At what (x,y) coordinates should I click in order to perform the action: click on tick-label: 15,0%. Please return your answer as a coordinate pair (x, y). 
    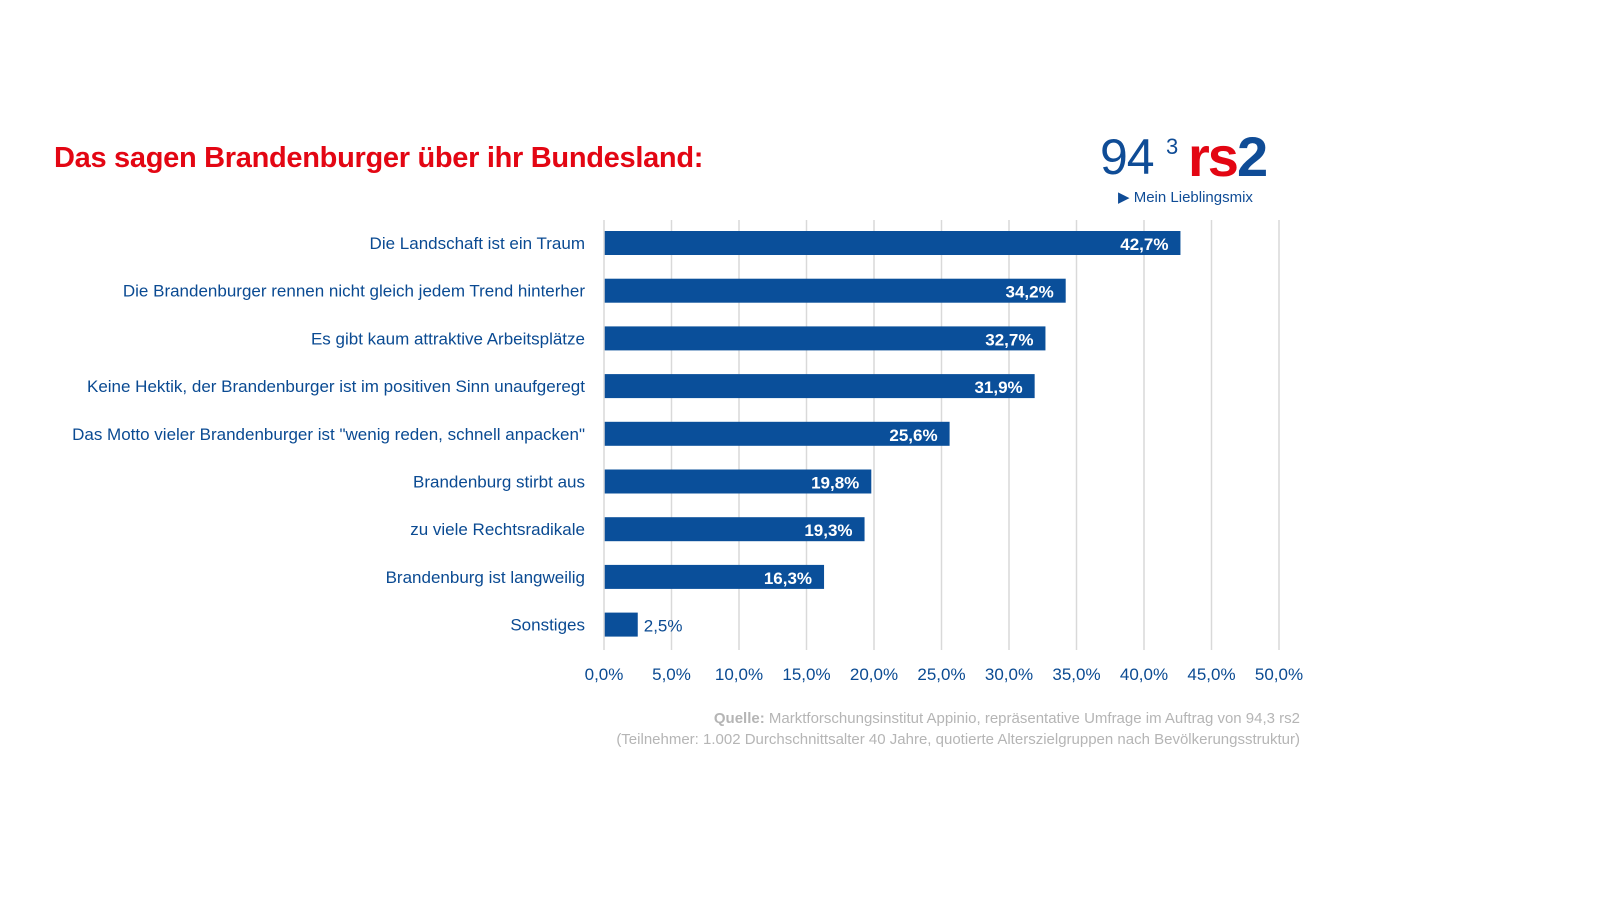
    Looking at the image, I should click on (806, 674).